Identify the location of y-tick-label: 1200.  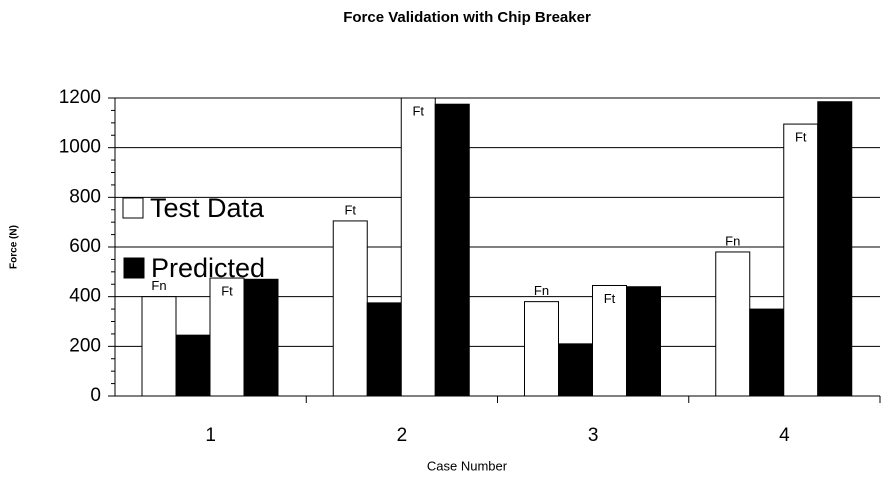
(80, 97).